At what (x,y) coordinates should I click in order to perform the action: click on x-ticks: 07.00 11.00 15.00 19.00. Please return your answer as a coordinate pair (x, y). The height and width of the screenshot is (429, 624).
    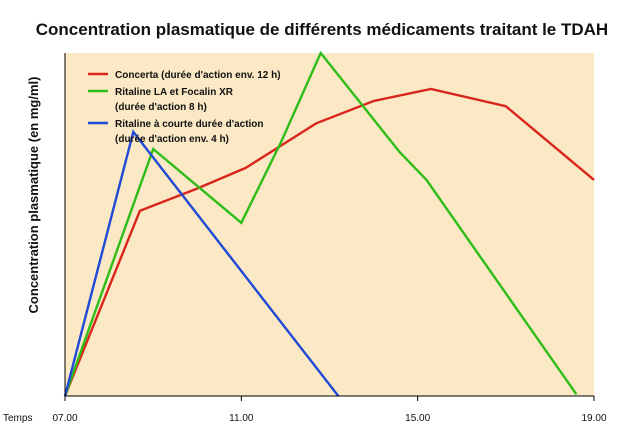
    Looking at the image, I should click on (329, 410).